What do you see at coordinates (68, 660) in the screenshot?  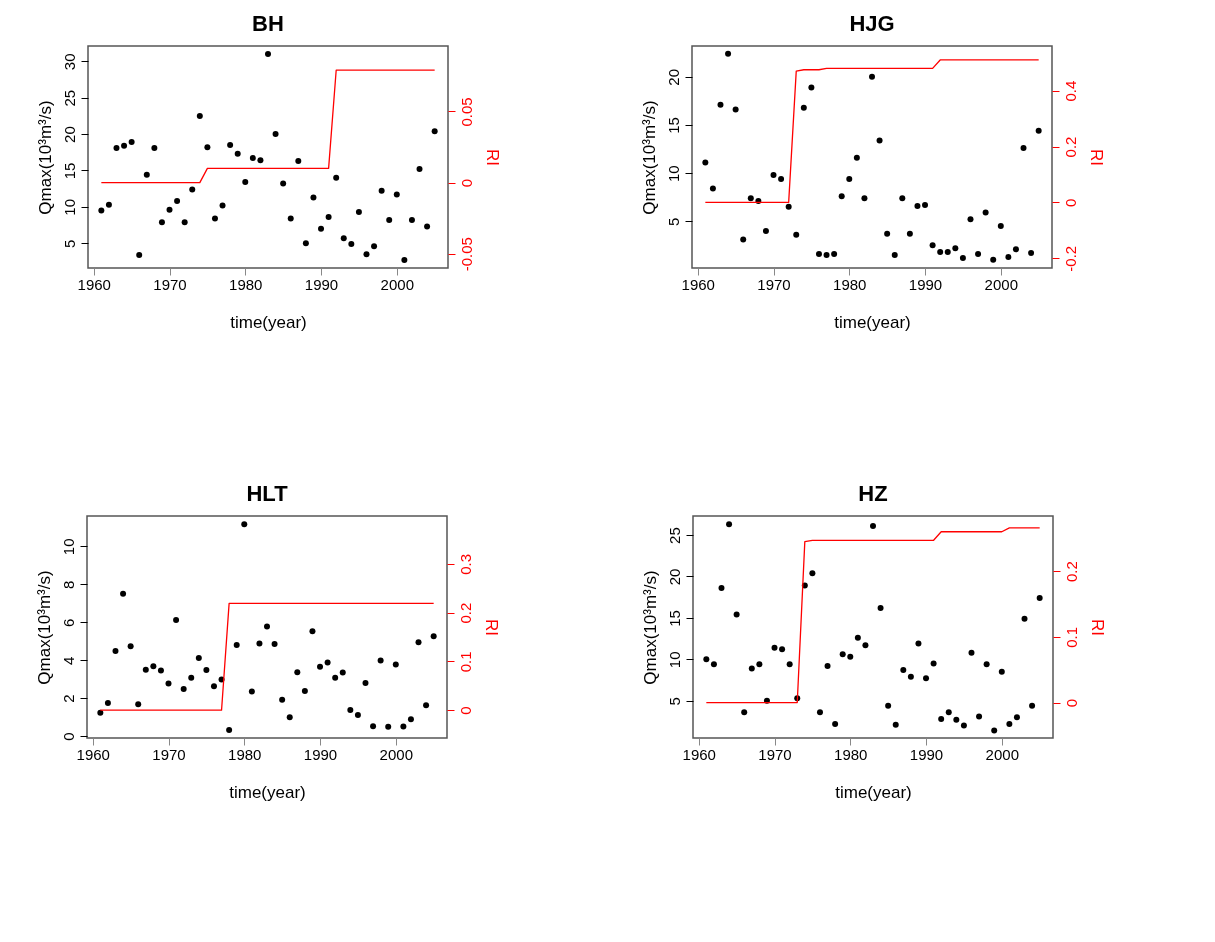 I see `y-tick-label: 4` at bounding box center [68, 660].